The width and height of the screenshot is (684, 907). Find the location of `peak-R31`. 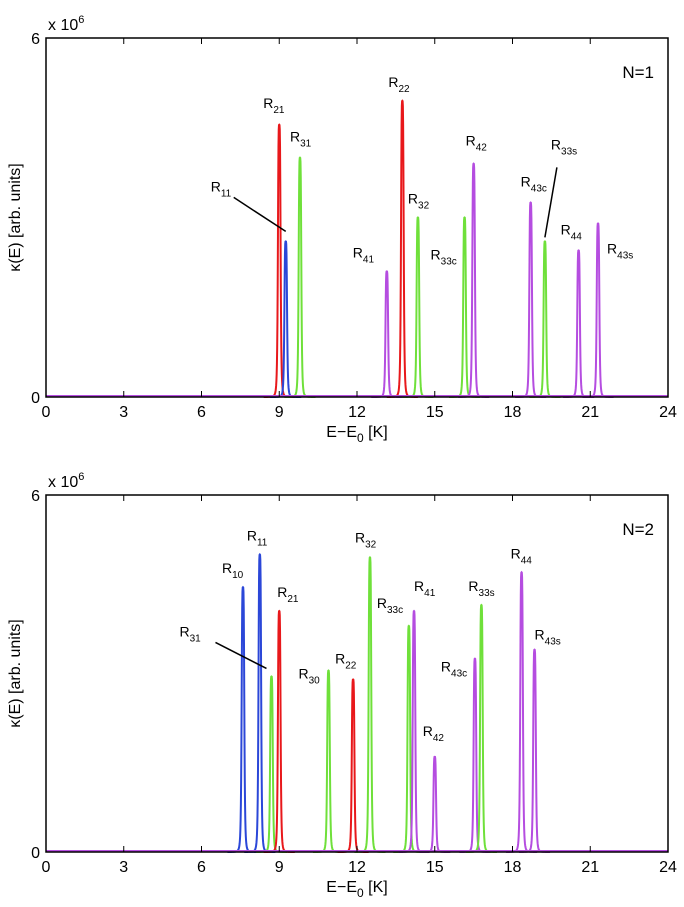

peak-R31 is located at coordinates (300, 277).